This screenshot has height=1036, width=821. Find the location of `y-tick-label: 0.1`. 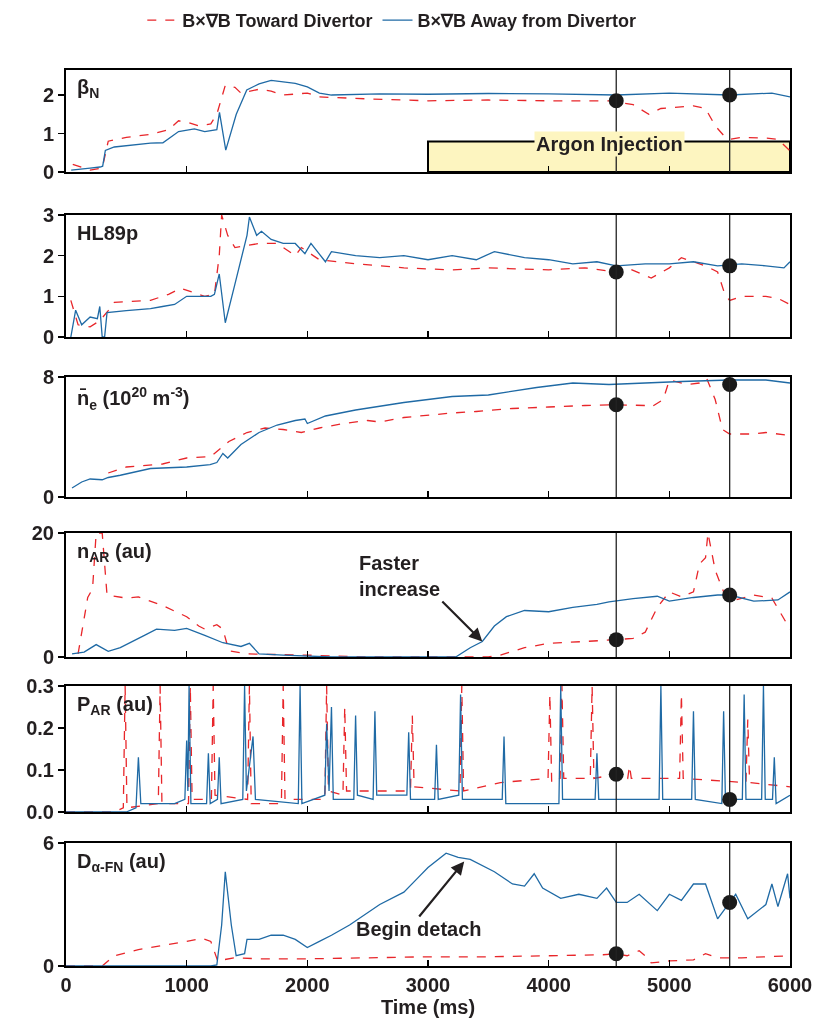

y-tick-label: 0.1 is located at coordinates (40, 770).